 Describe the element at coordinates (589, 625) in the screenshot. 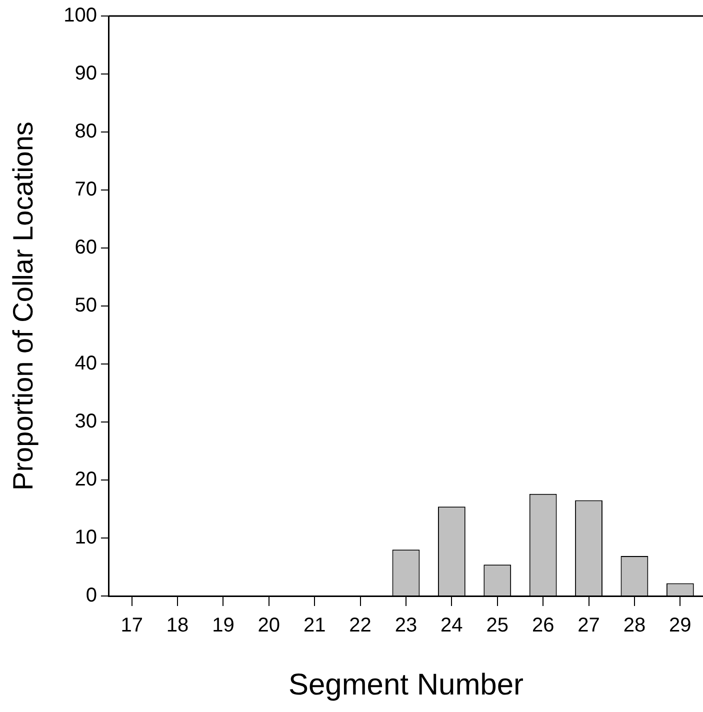

I see `x-tick-label: 27` at that location.